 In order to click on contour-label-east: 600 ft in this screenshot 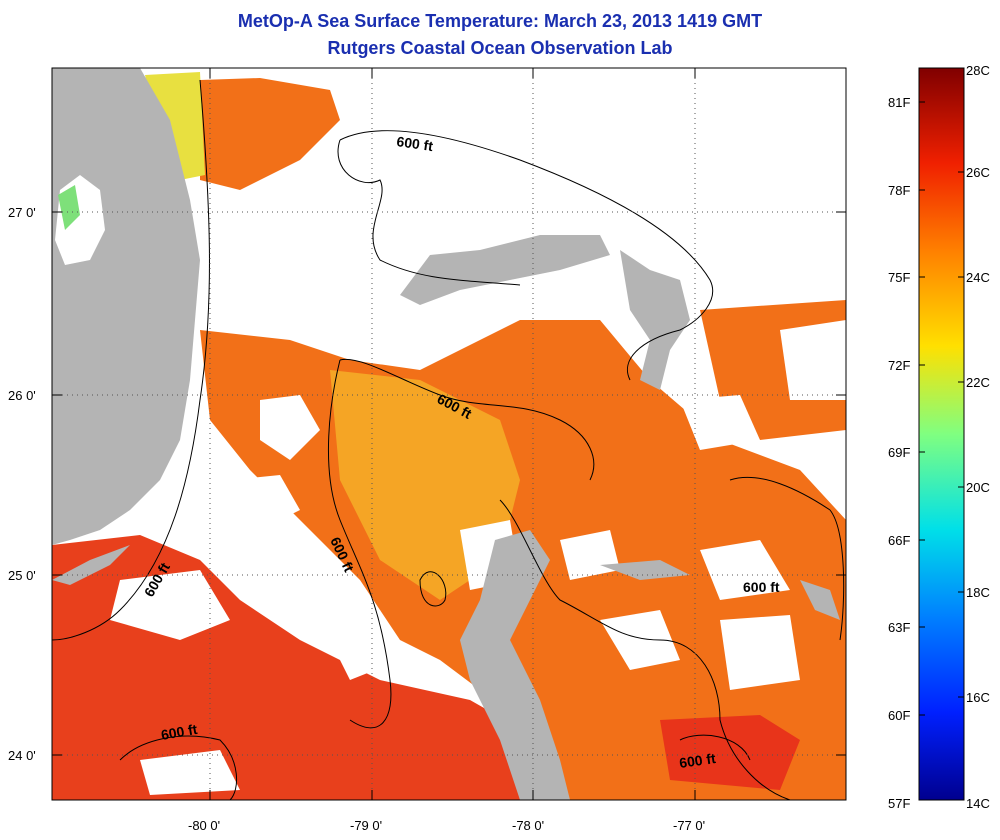, I will do `click(761, 587)`.